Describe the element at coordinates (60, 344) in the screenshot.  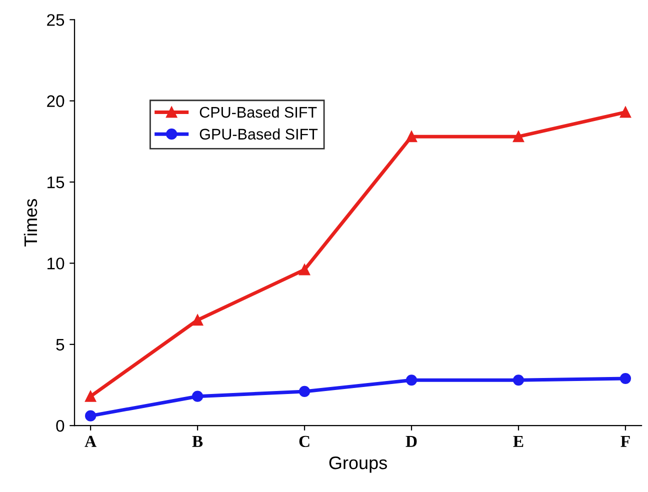
I see `y-tick-label: 5` at that location.